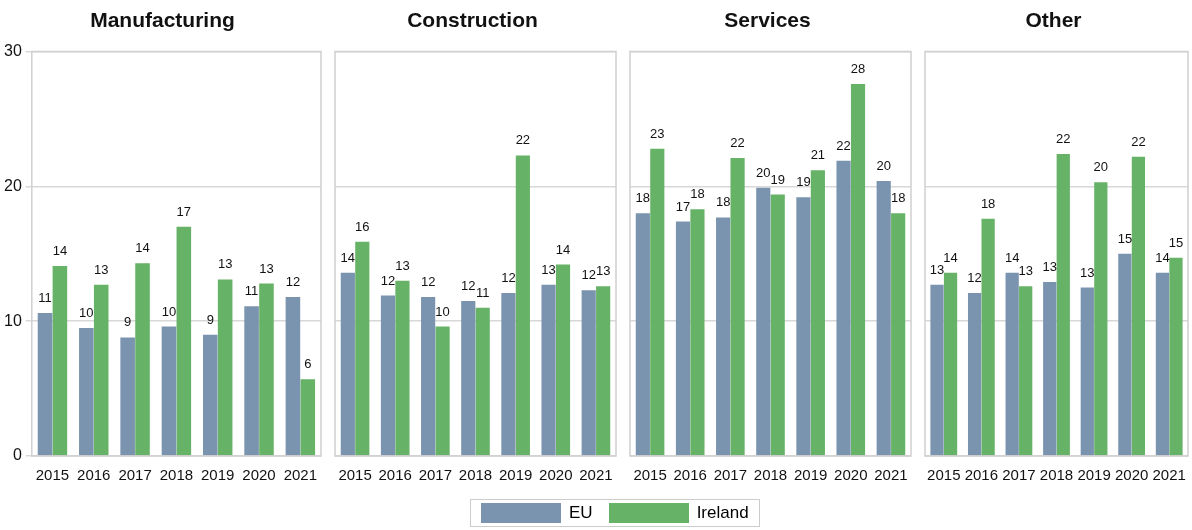  I want to click on data-label: 23, so click(657, 133).